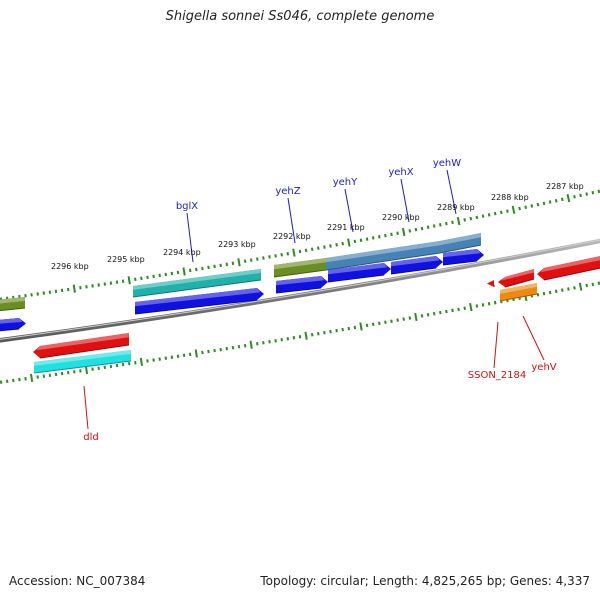 The height and width of the screenshot is (600, 600). I want to click on feature-yehZ-cds, so click(301, 285).